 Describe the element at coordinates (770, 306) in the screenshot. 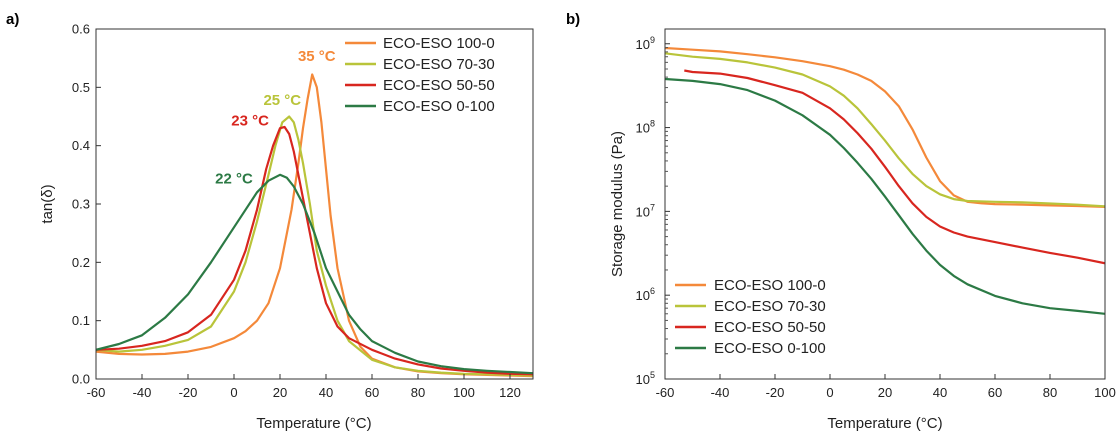

I see `panel-b-legend-label-eco-eso-70-30: ECO-ESO 70-30` at that location.